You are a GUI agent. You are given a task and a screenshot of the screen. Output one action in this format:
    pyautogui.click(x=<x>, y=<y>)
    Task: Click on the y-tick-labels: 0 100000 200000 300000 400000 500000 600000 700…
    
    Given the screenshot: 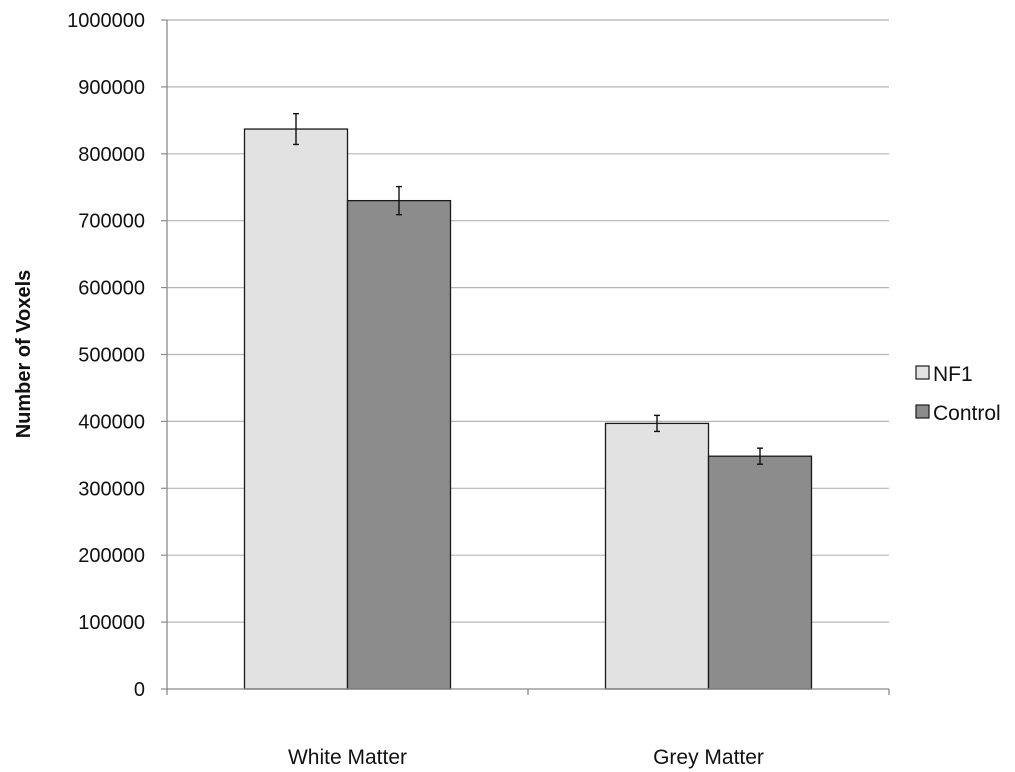 What is the action you would take?
    pyautogui.click(x=106, y=355)
    